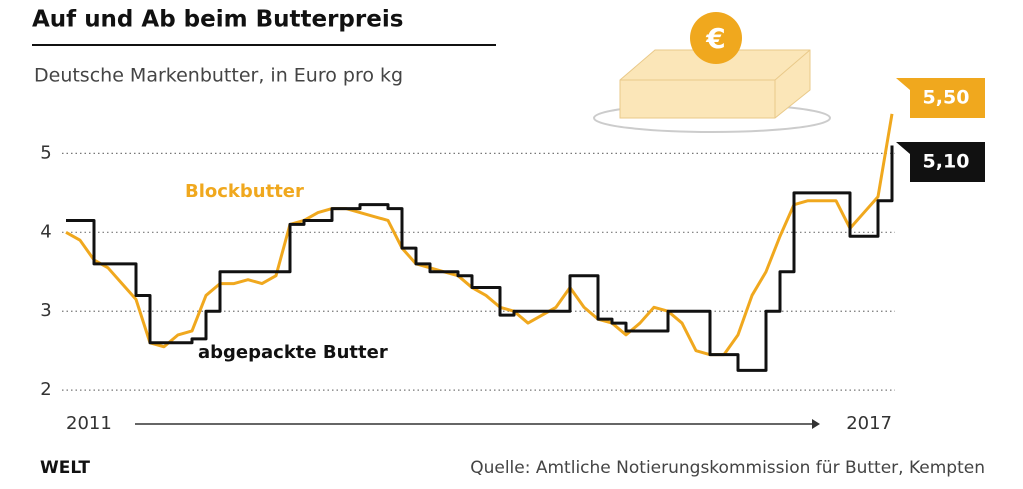 This screenshot has height=489, width=1023. Describe the element at coordinates (45, 310) in the screenshot. I see `y-tick-label: 3` at that location.